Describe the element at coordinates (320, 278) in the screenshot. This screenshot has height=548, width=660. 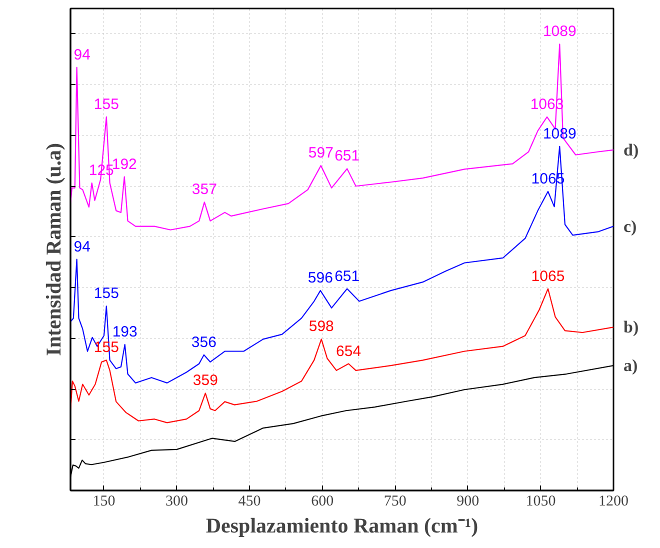
I see `annotation: 596` at that location.